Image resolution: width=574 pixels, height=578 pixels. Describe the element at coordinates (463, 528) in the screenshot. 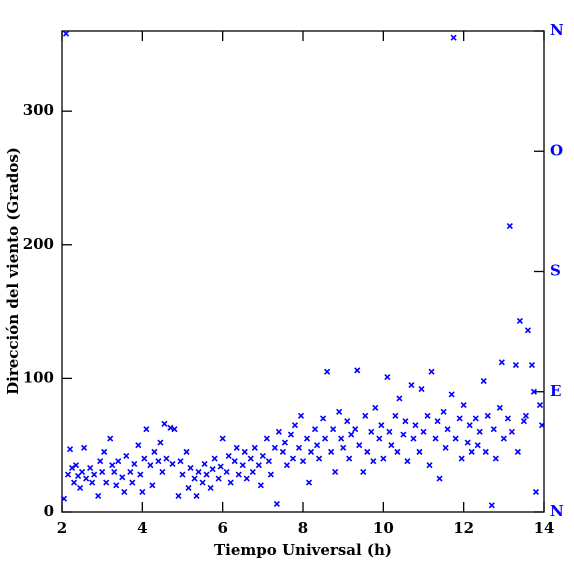

I see `x-tick-label: 12` at that location.